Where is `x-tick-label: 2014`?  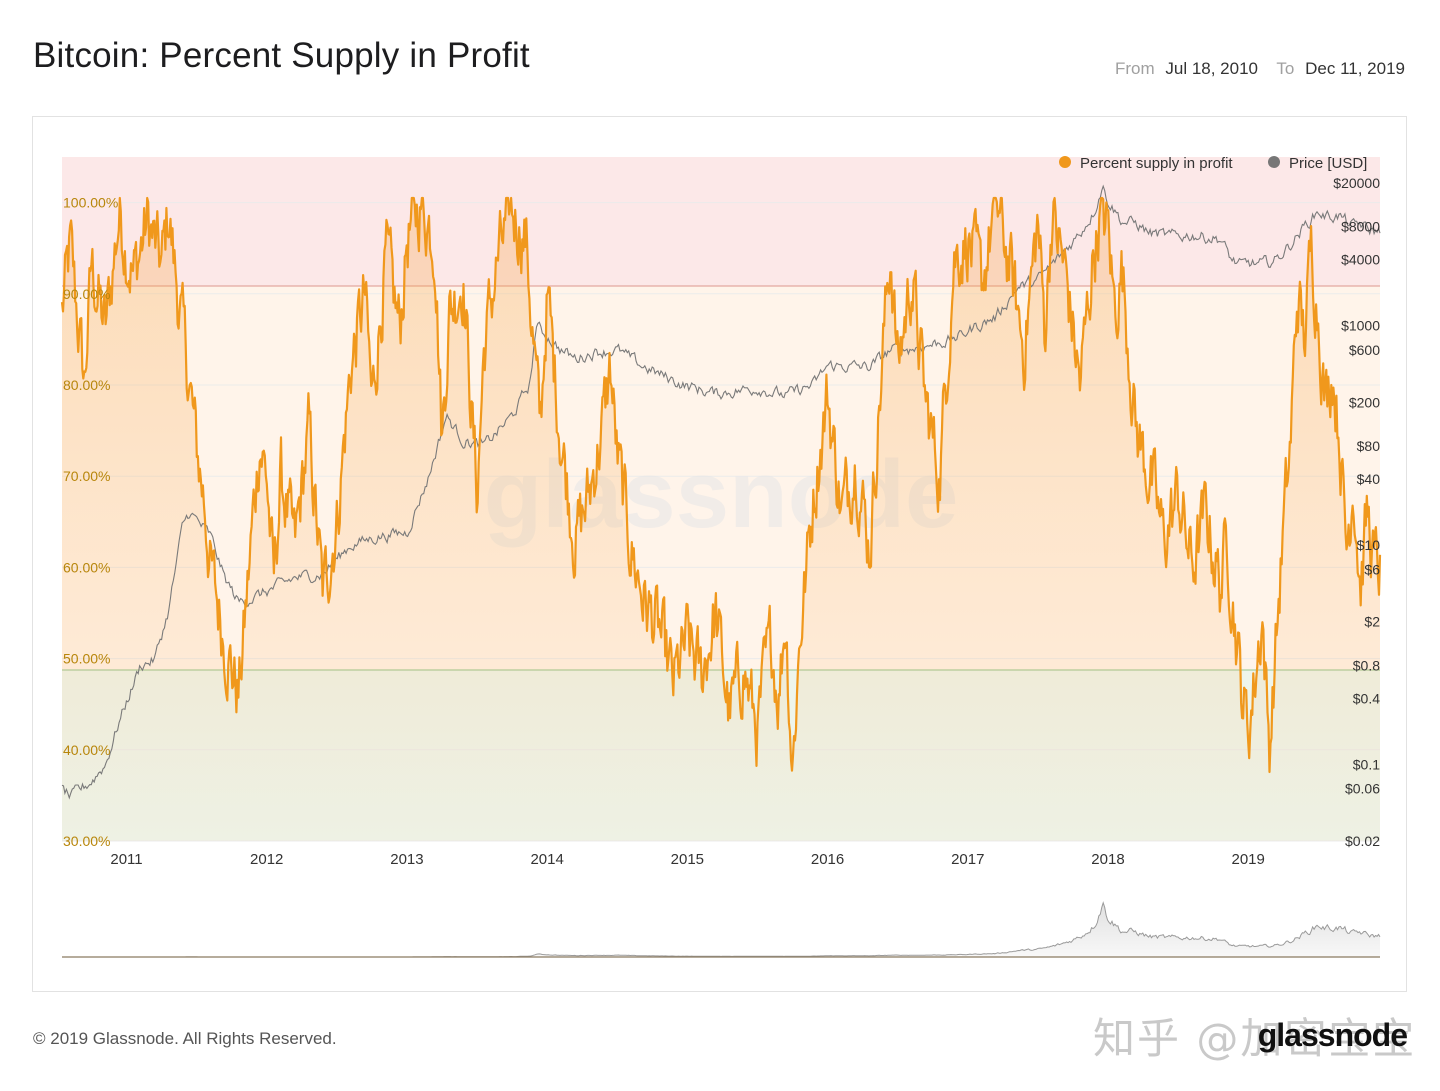 x-tick-label: 2014 is located at coordinates (546, 859).